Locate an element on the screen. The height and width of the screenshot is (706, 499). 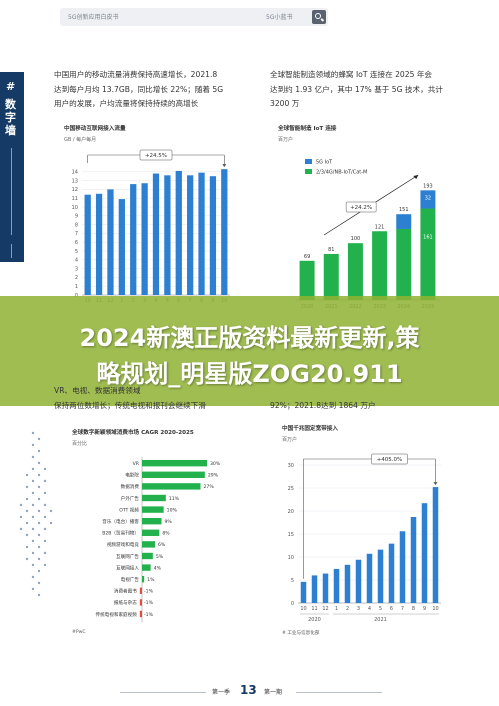
y-tick-label: 7 is located at coordinates (76, 234).